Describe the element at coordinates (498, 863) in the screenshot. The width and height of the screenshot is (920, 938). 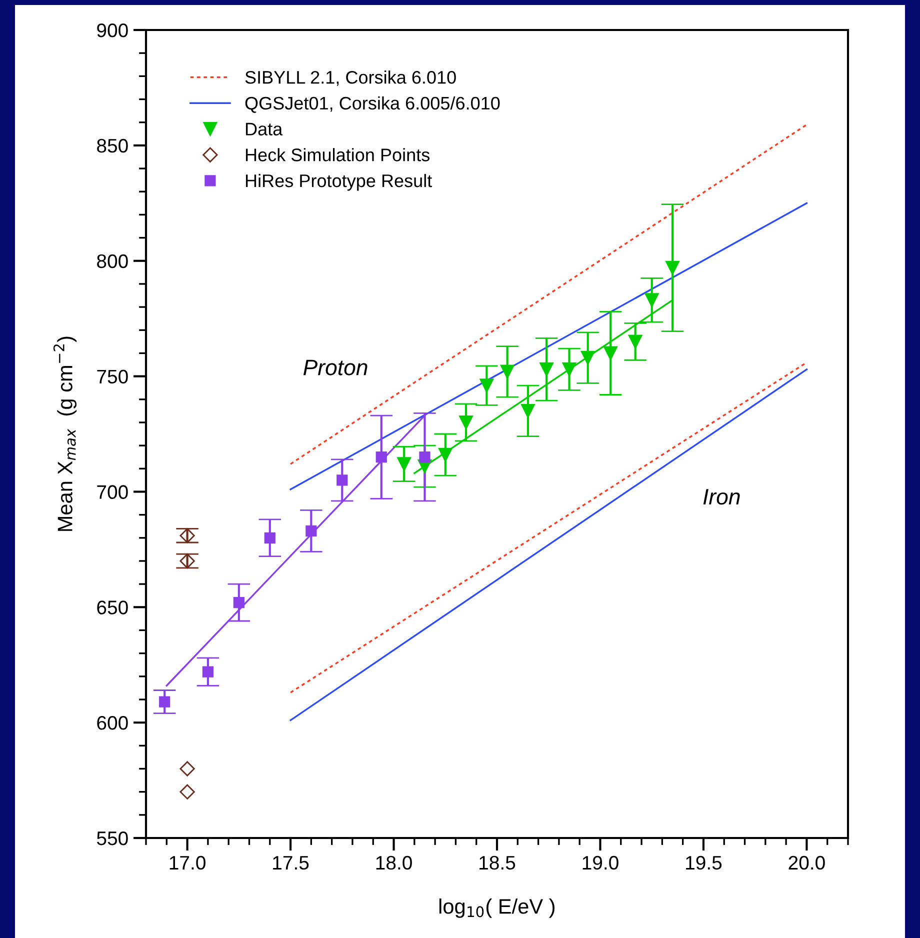
I see `x-tick-label: 18.5` at that location.